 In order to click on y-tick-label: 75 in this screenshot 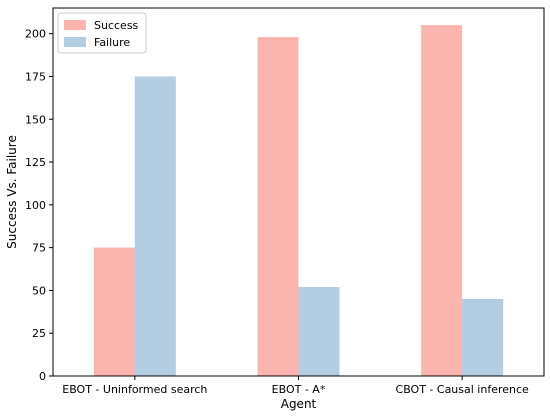, I will do `click(39, 248)`.